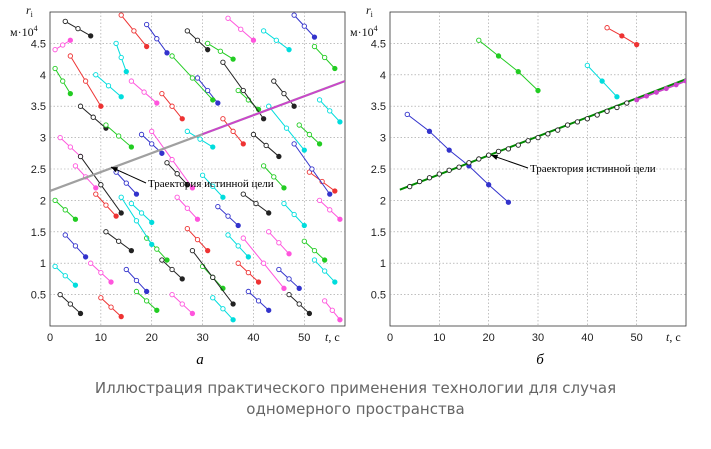  What do you see at coordinates (93, 117) in the screenshot?
I see `false-track-point-12-mid` at bounding box center [93, 117].